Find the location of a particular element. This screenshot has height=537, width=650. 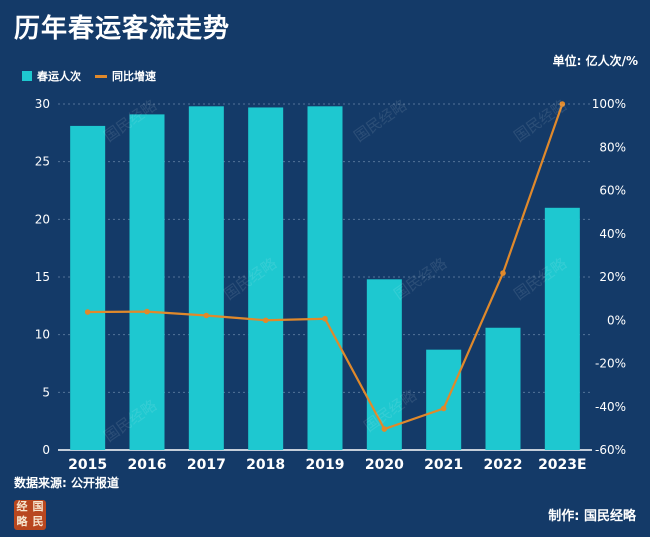

logo-seal: 经 国 略 民 is located at coordinates (30, 515).